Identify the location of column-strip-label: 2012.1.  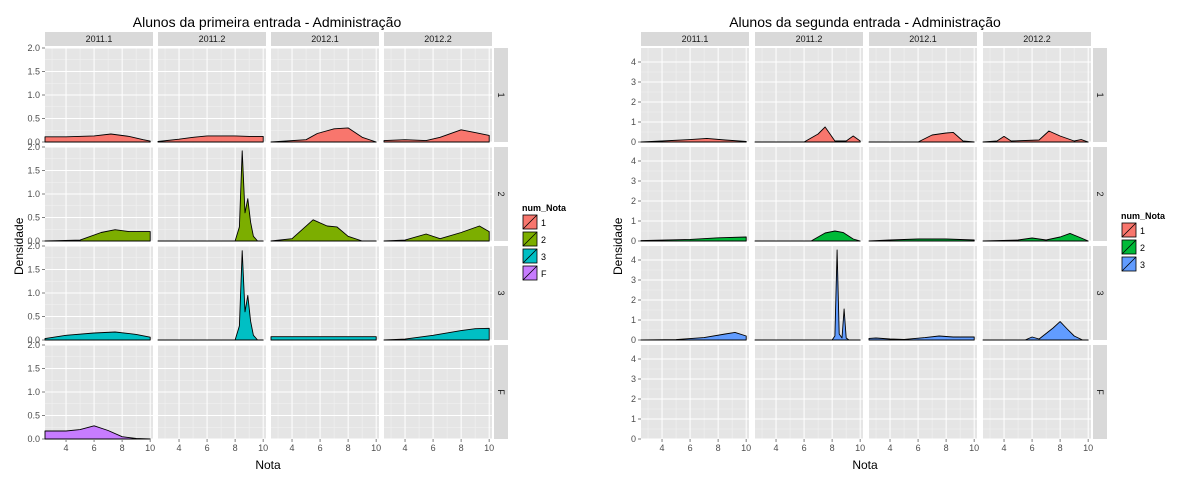
(923, 39).